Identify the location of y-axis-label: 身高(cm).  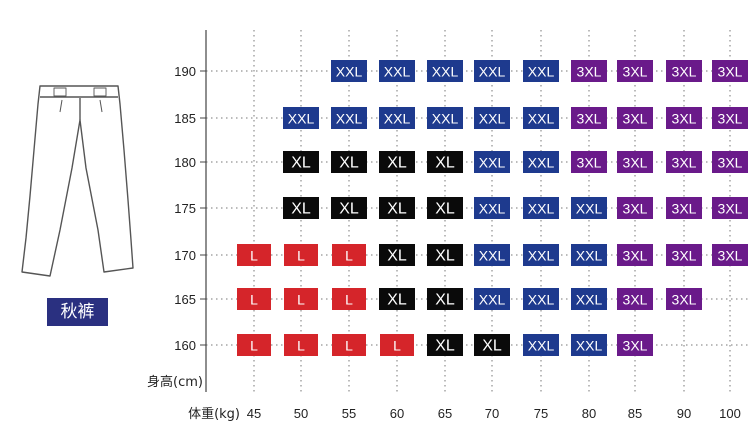
(175, 382).